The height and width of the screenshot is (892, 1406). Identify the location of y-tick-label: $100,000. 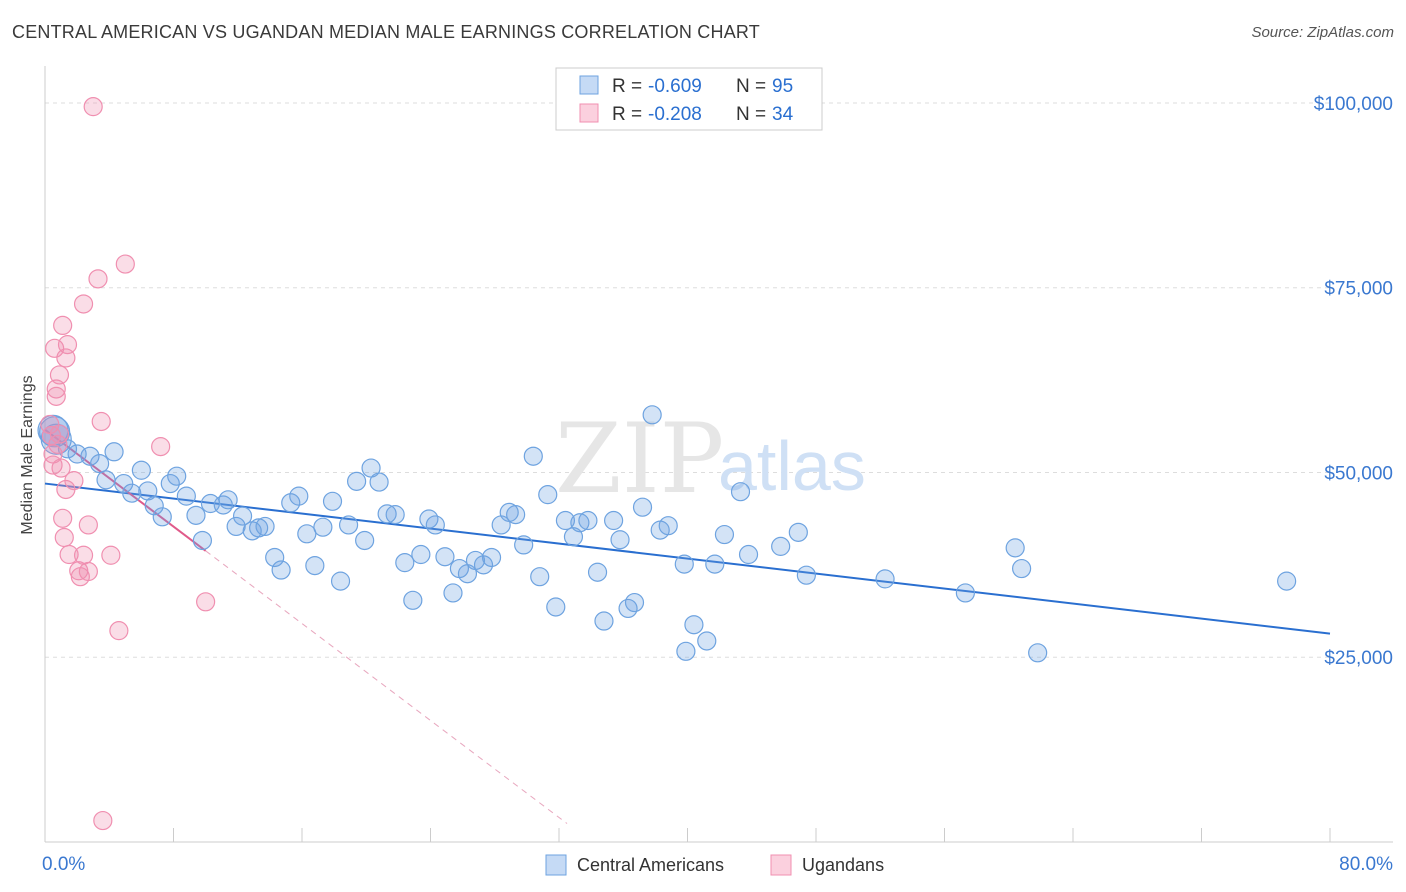
(1353, 104).